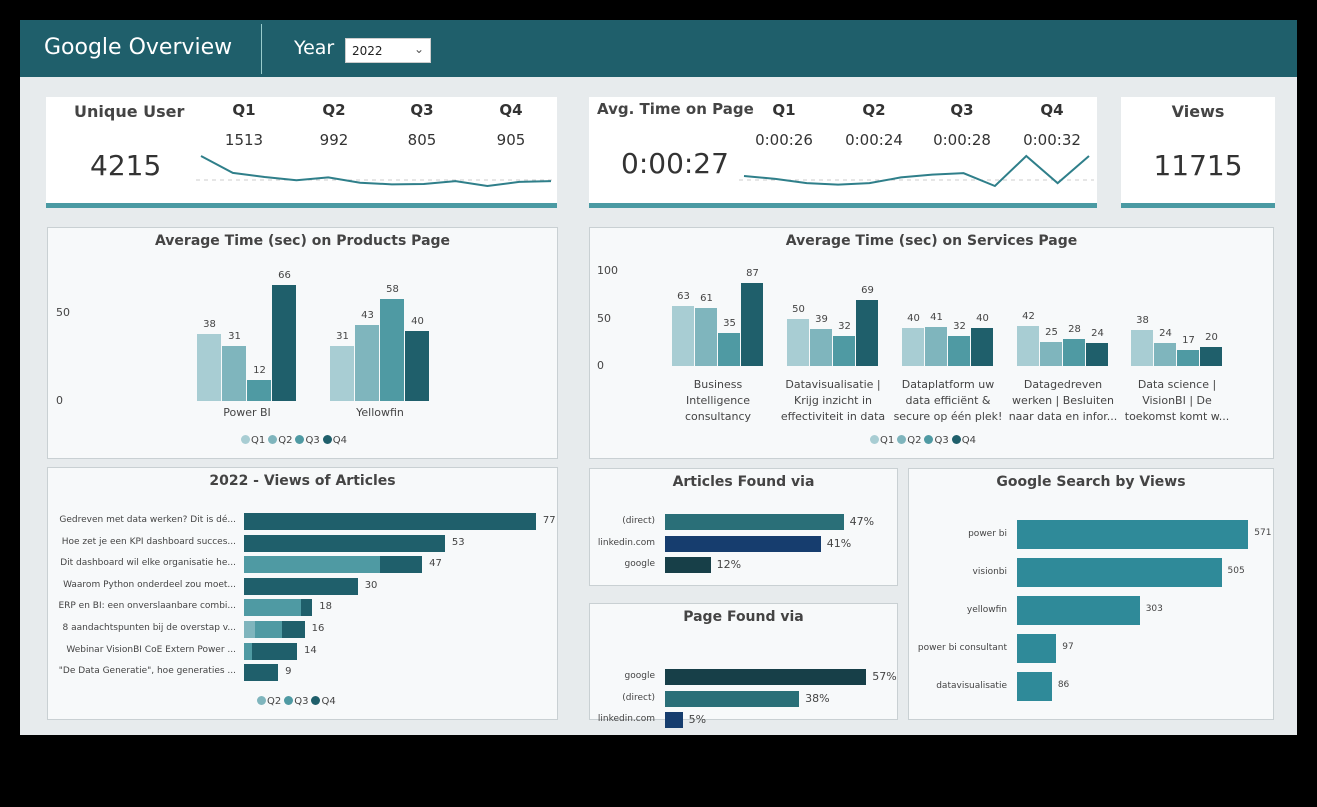 The width and height of the screenshot is (1317, 807). What do you see at coordinates (798, 309) in the screenshot?
I see `data-label: 50` at bounding box center [798, 309].